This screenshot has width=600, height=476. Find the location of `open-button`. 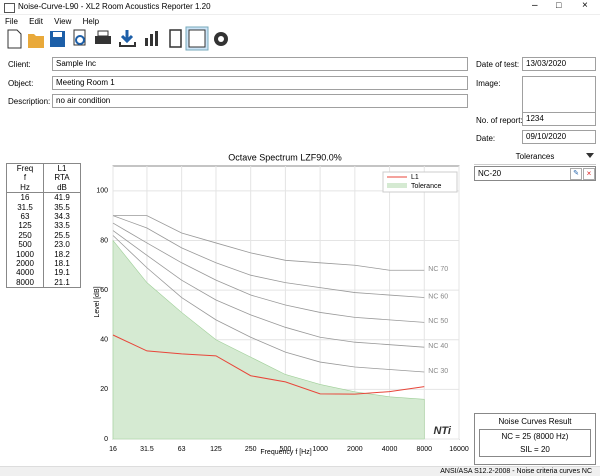

open-button is located at coordinates (36, 41).